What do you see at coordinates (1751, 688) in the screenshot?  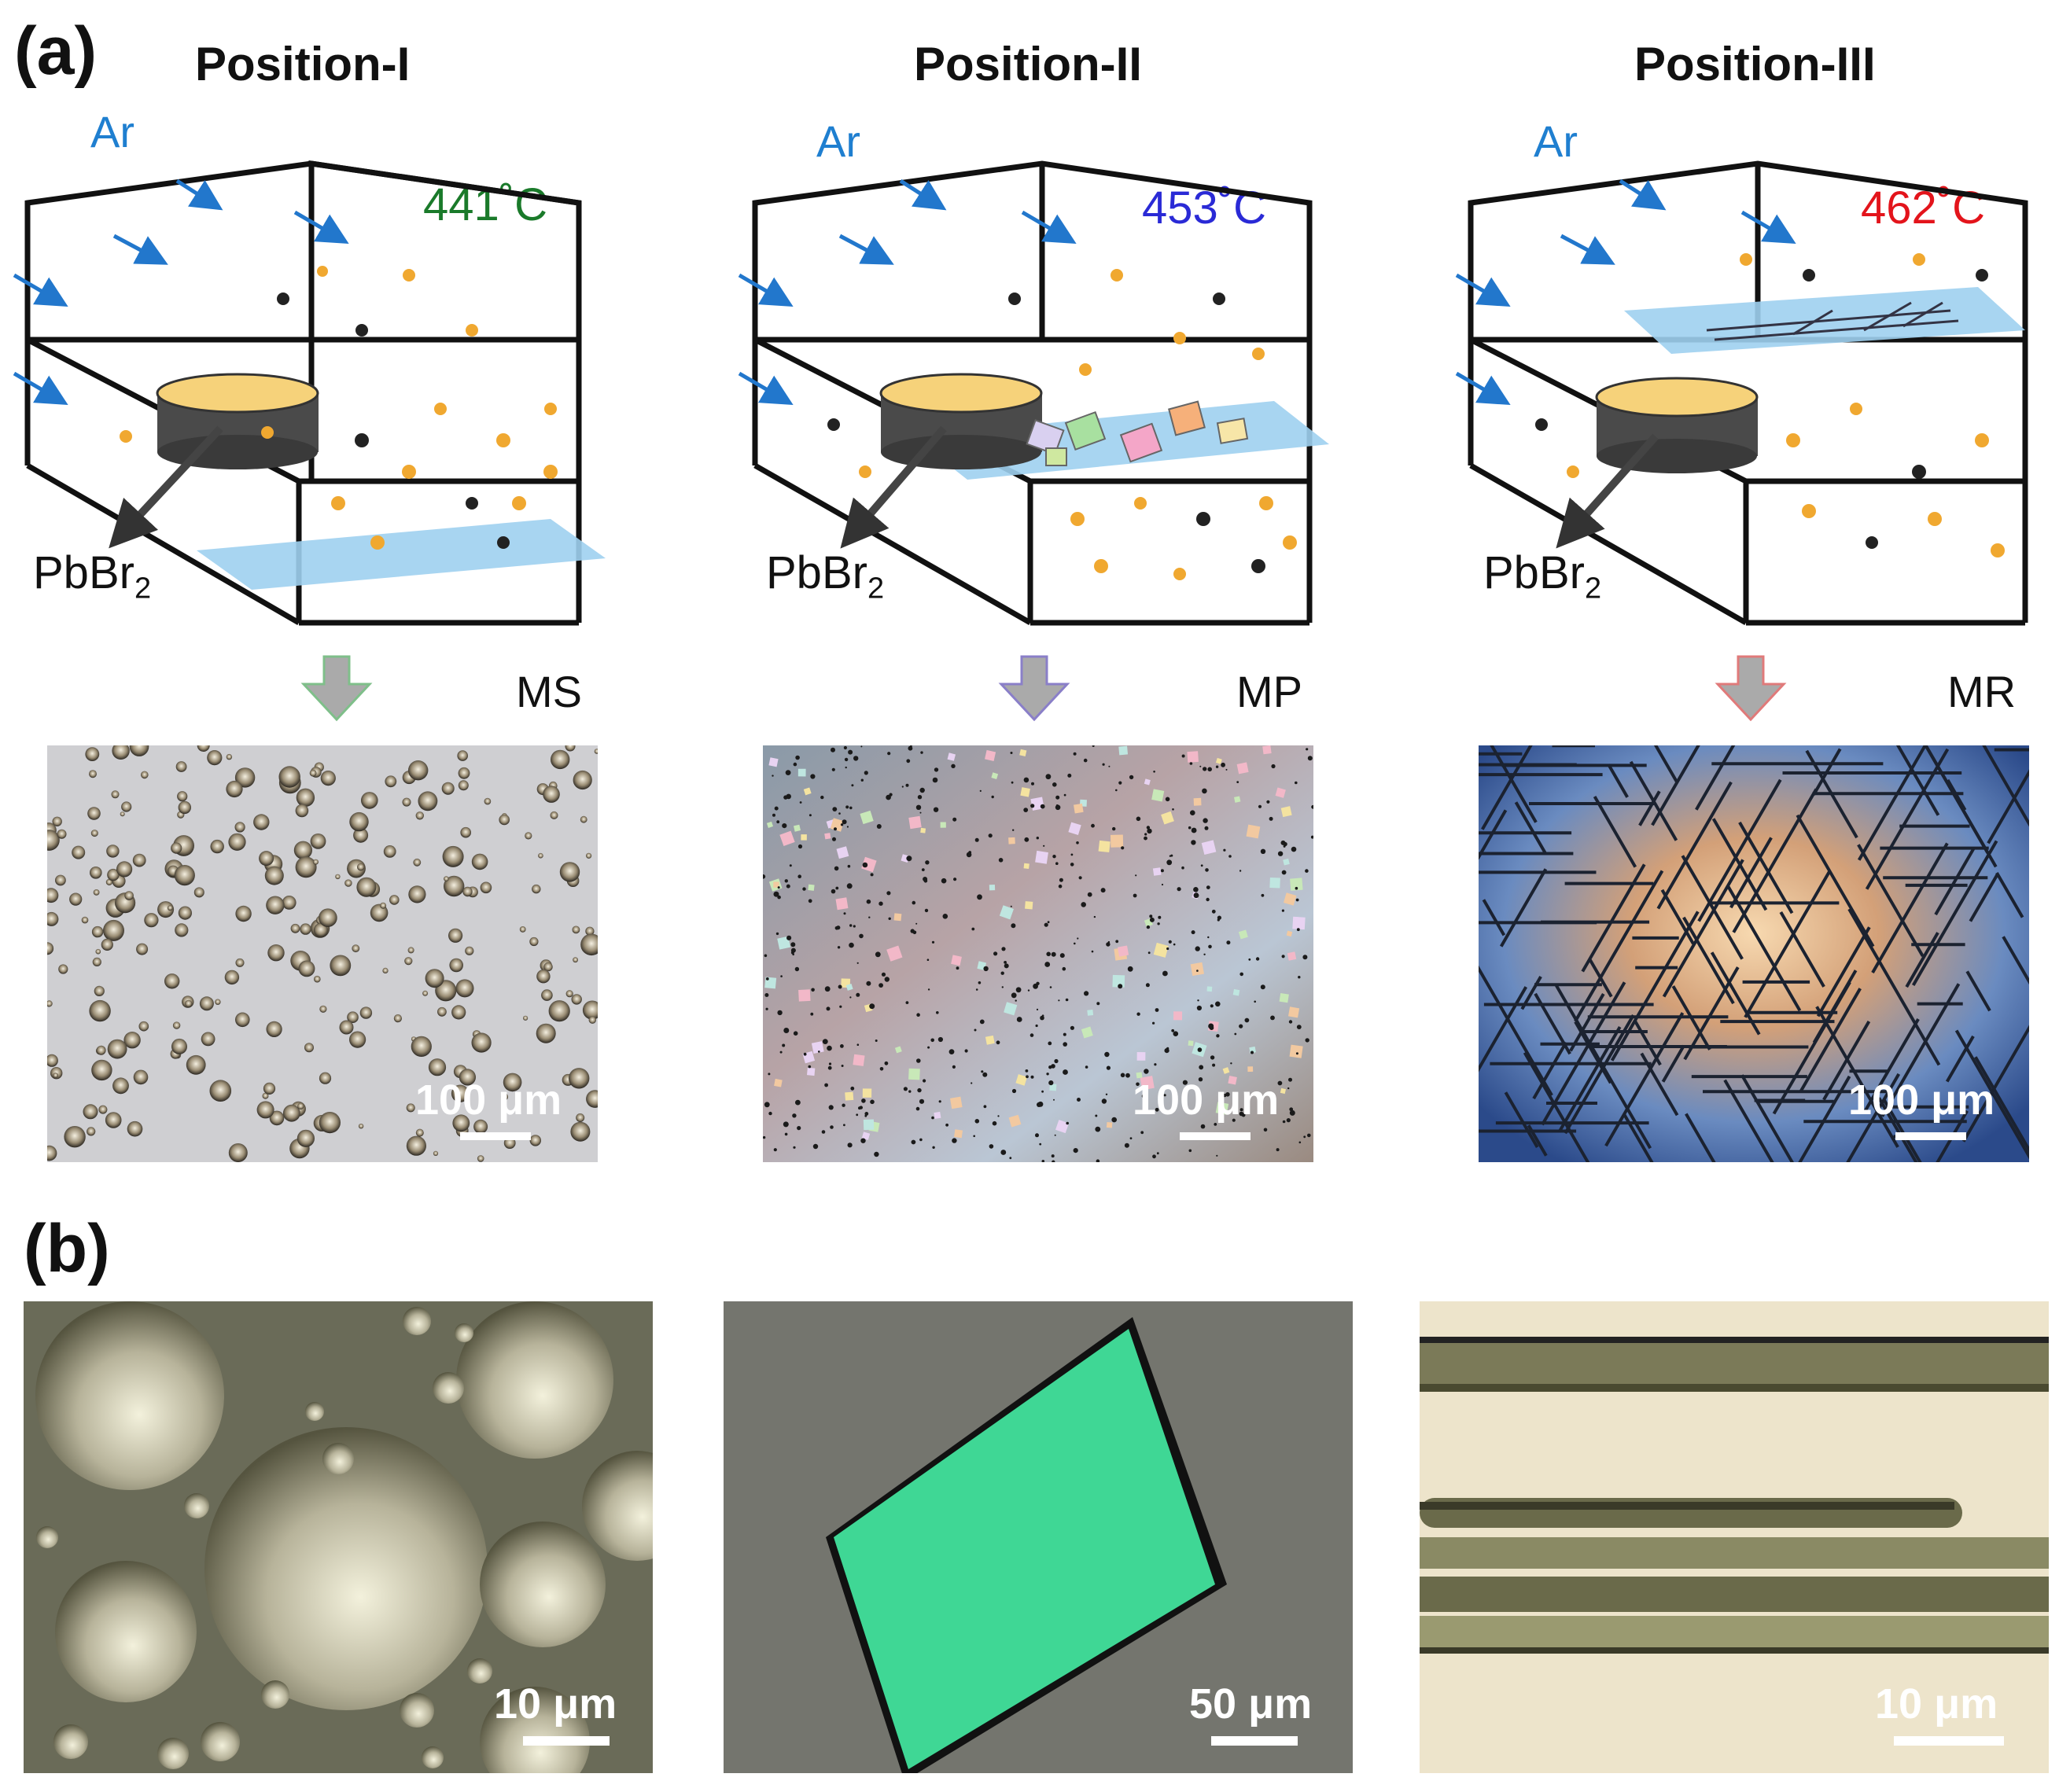 I see `position-3-down-arrow` at bounding box center [1751, 688].